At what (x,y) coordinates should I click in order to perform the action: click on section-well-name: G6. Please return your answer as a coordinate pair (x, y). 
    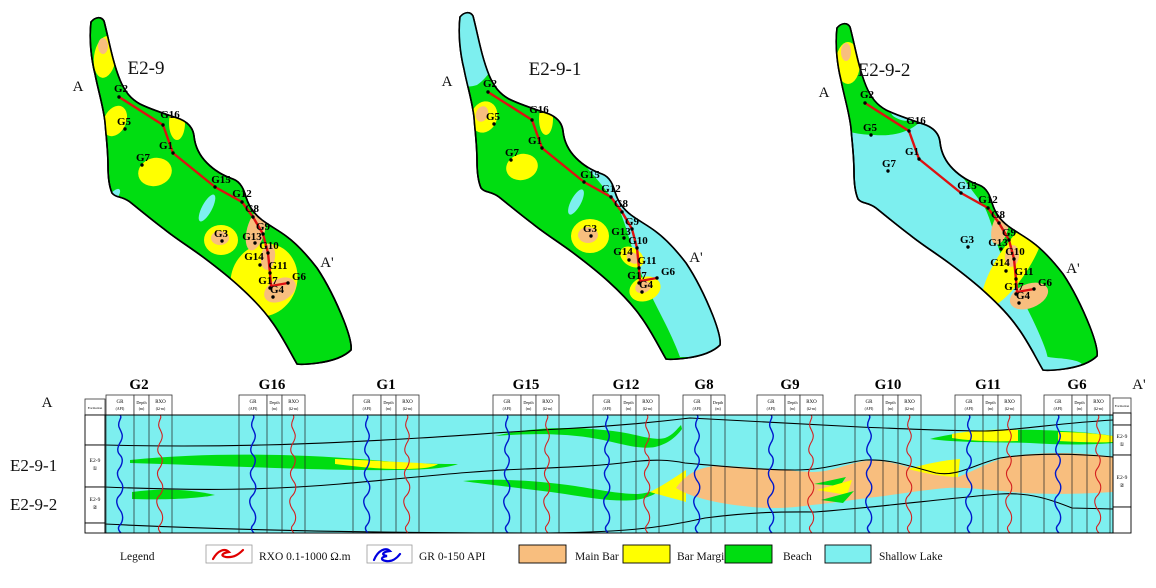
    Looking at the image, I should click on (1077, 385).